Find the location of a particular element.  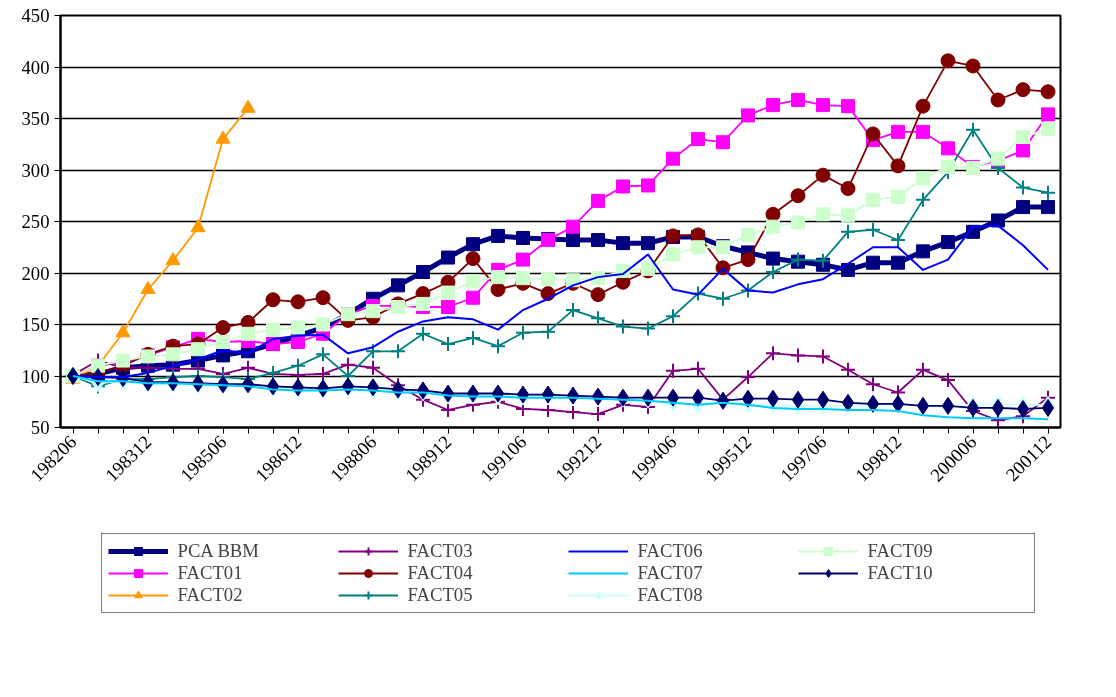

legend-label: FACT09 is located at coordinates (900, 550).